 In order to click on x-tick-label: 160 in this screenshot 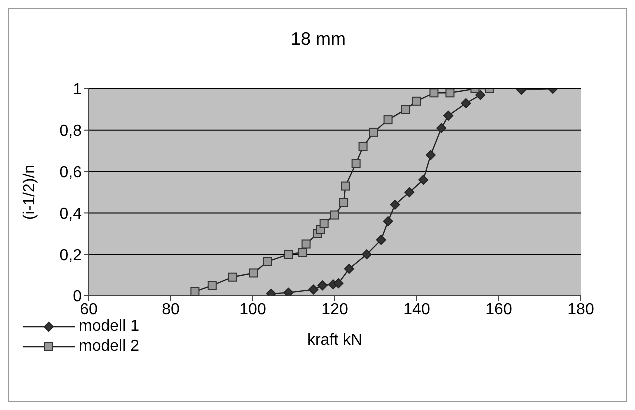, I will do `click(499, 309)`.